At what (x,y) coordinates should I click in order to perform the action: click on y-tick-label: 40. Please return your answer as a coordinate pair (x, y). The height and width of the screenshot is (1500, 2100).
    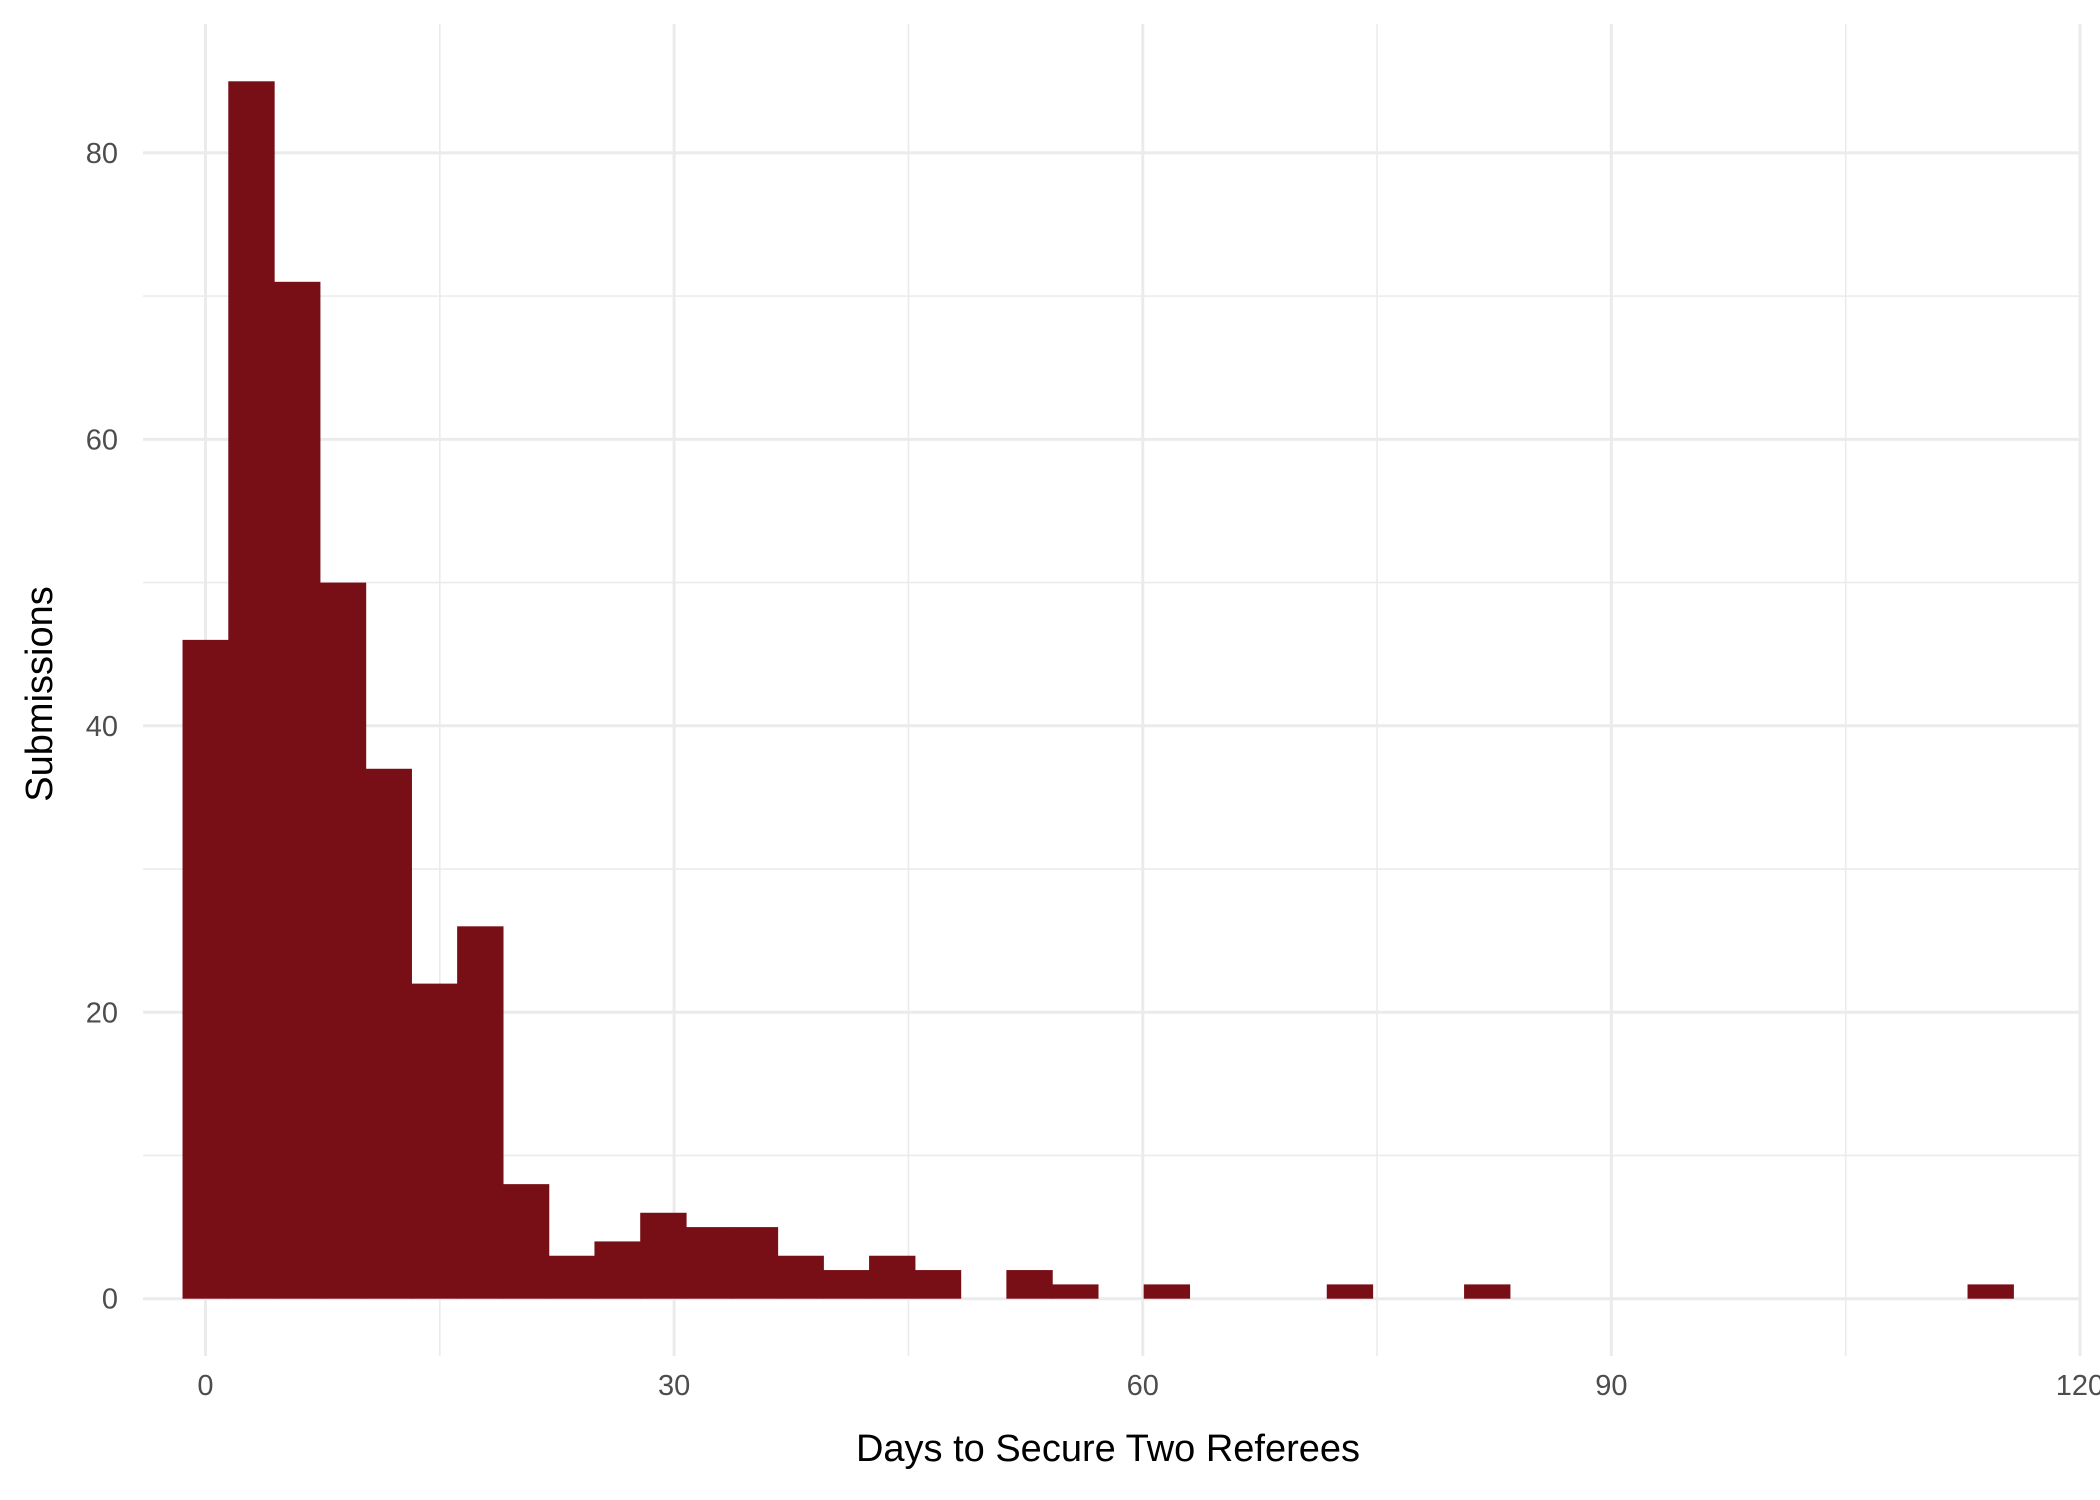
    Looking at the image, I should click on (102, 727).